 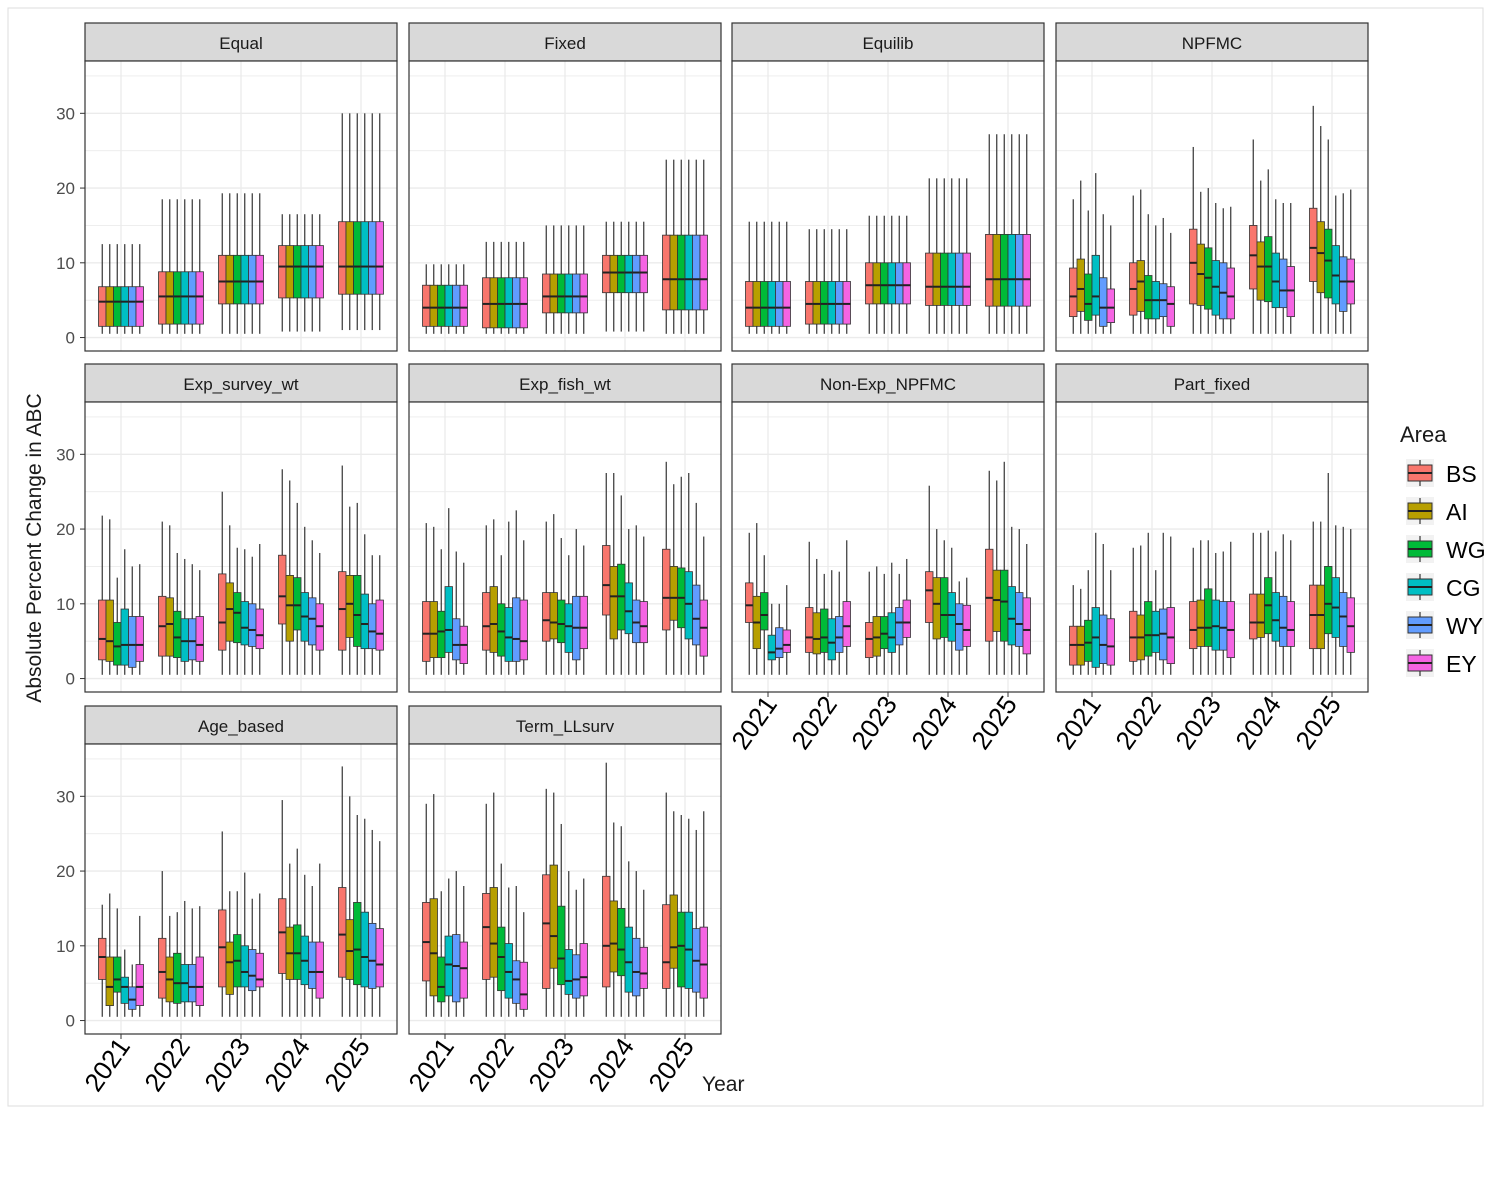 I want to click on strip-label: Exp_survey_wt, so click(x=241, y=384).